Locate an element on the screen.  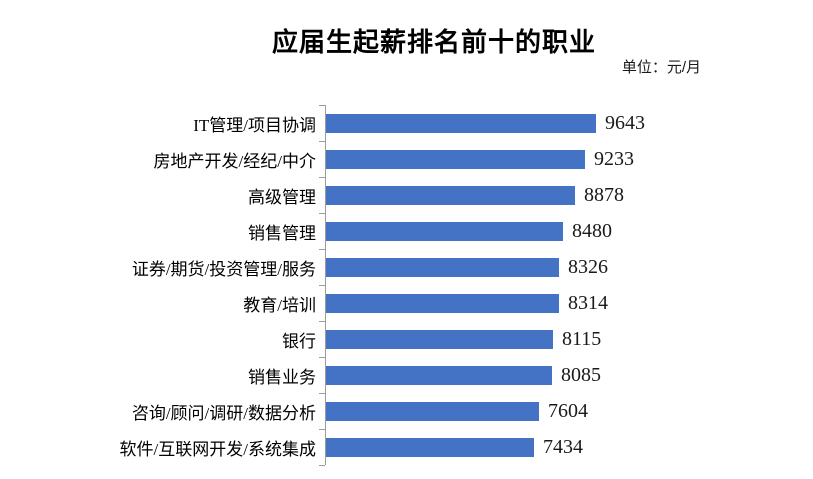
category-label: 教育/培训 is located at coordinates (279, 305).